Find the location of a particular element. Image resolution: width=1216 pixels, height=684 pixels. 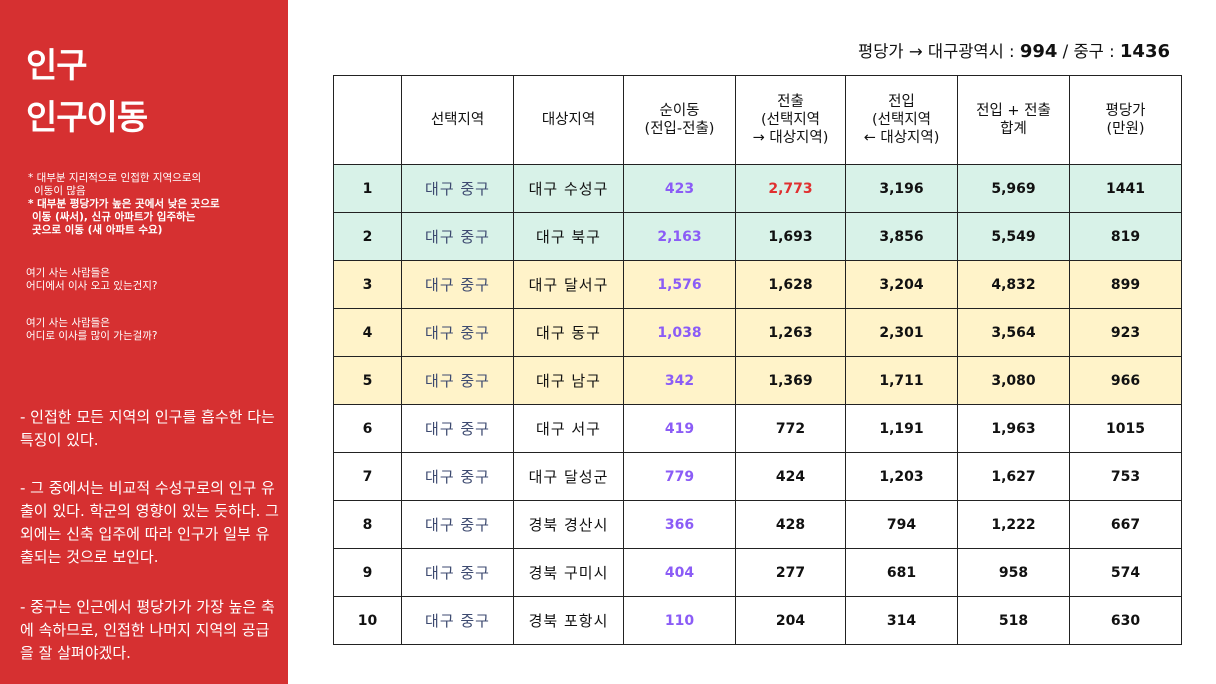

cell-sum: 5,969 is located at coordinates (1013, 188).